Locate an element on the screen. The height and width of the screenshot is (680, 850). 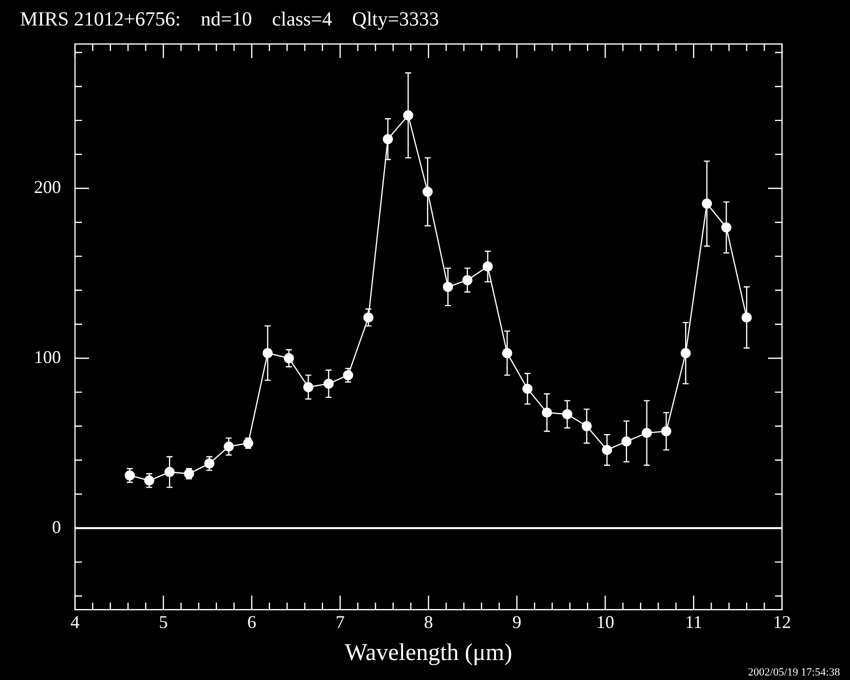
x-tick-label: 10 is located at coordinates (605, 622).